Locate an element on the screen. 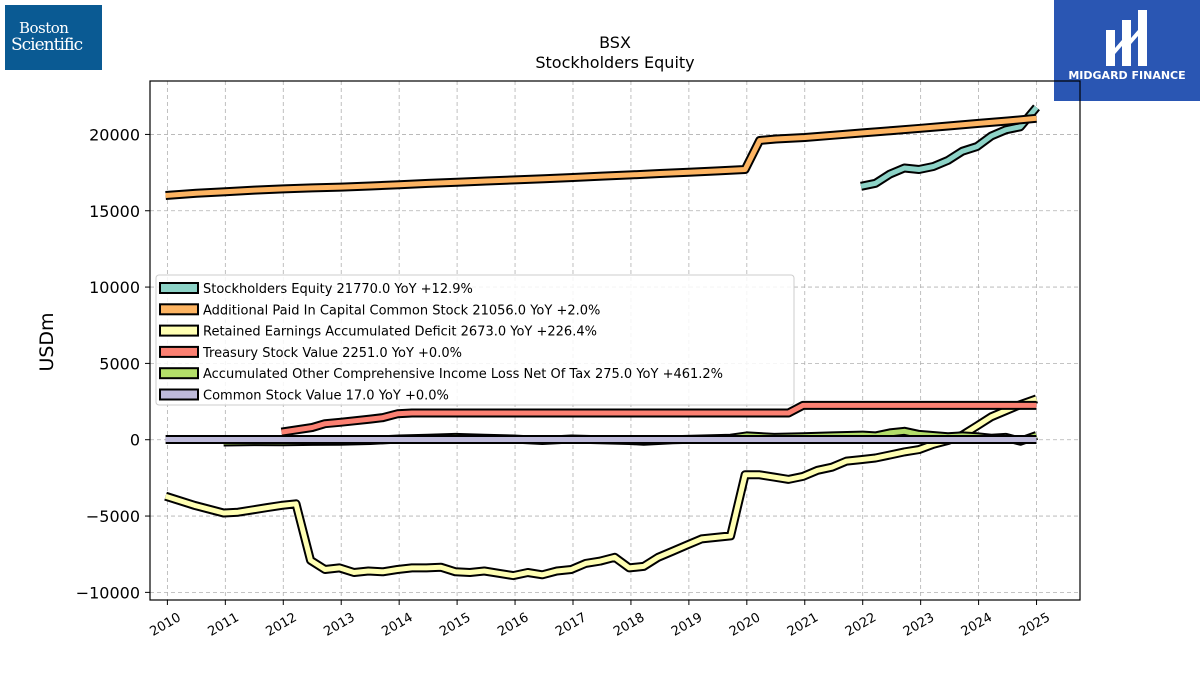 Image resolution: width=1200 pixels, height=675 pixels. x-tick-label: 2025 is located at coordinates (1035, 625).